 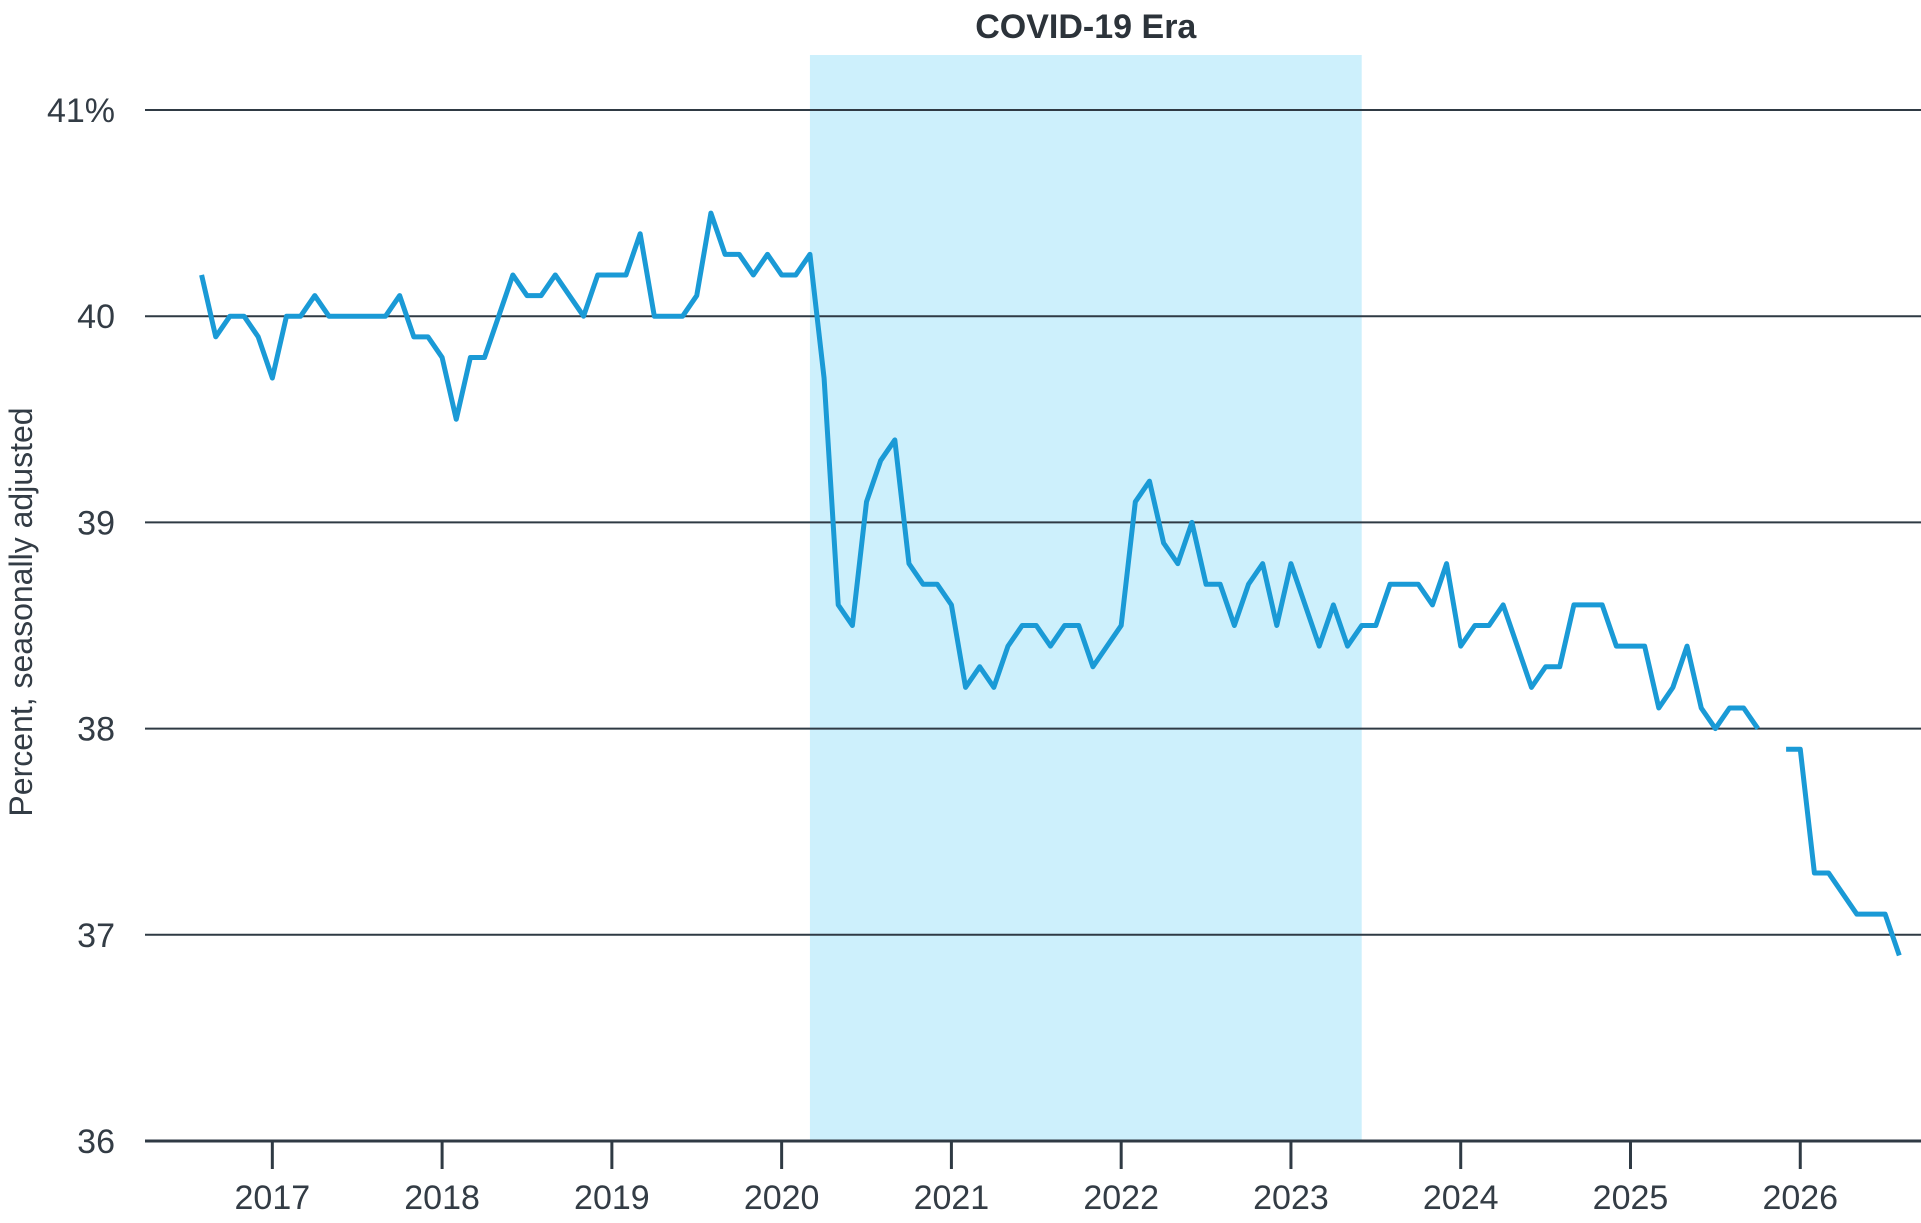 I want to click on x-tick-label: 2017, so click(x=273, y=1198).